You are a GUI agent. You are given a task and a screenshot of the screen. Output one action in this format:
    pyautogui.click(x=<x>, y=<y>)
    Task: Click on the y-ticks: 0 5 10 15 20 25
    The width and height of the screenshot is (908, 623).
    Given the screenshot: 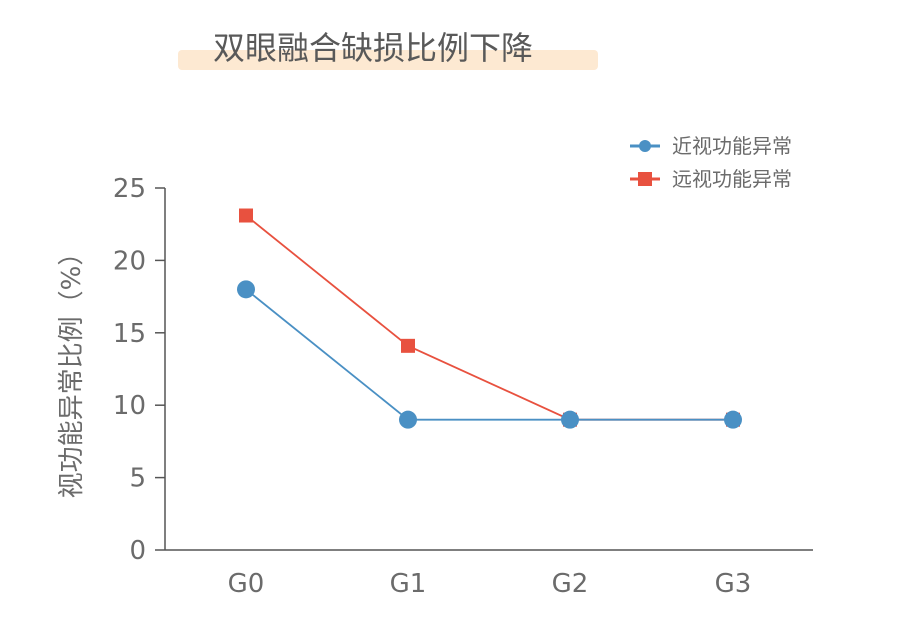 What is the action you would take?
    pyautogui.click(x=139, y=370)
    